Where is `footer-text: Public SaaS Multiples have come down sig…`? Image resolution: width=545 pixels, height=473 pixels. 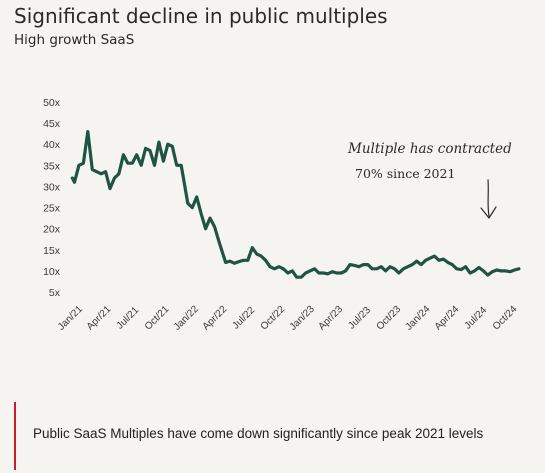
footer-text: Public SaaS Multiples have come down sig… is located at coordinates (258, 433).